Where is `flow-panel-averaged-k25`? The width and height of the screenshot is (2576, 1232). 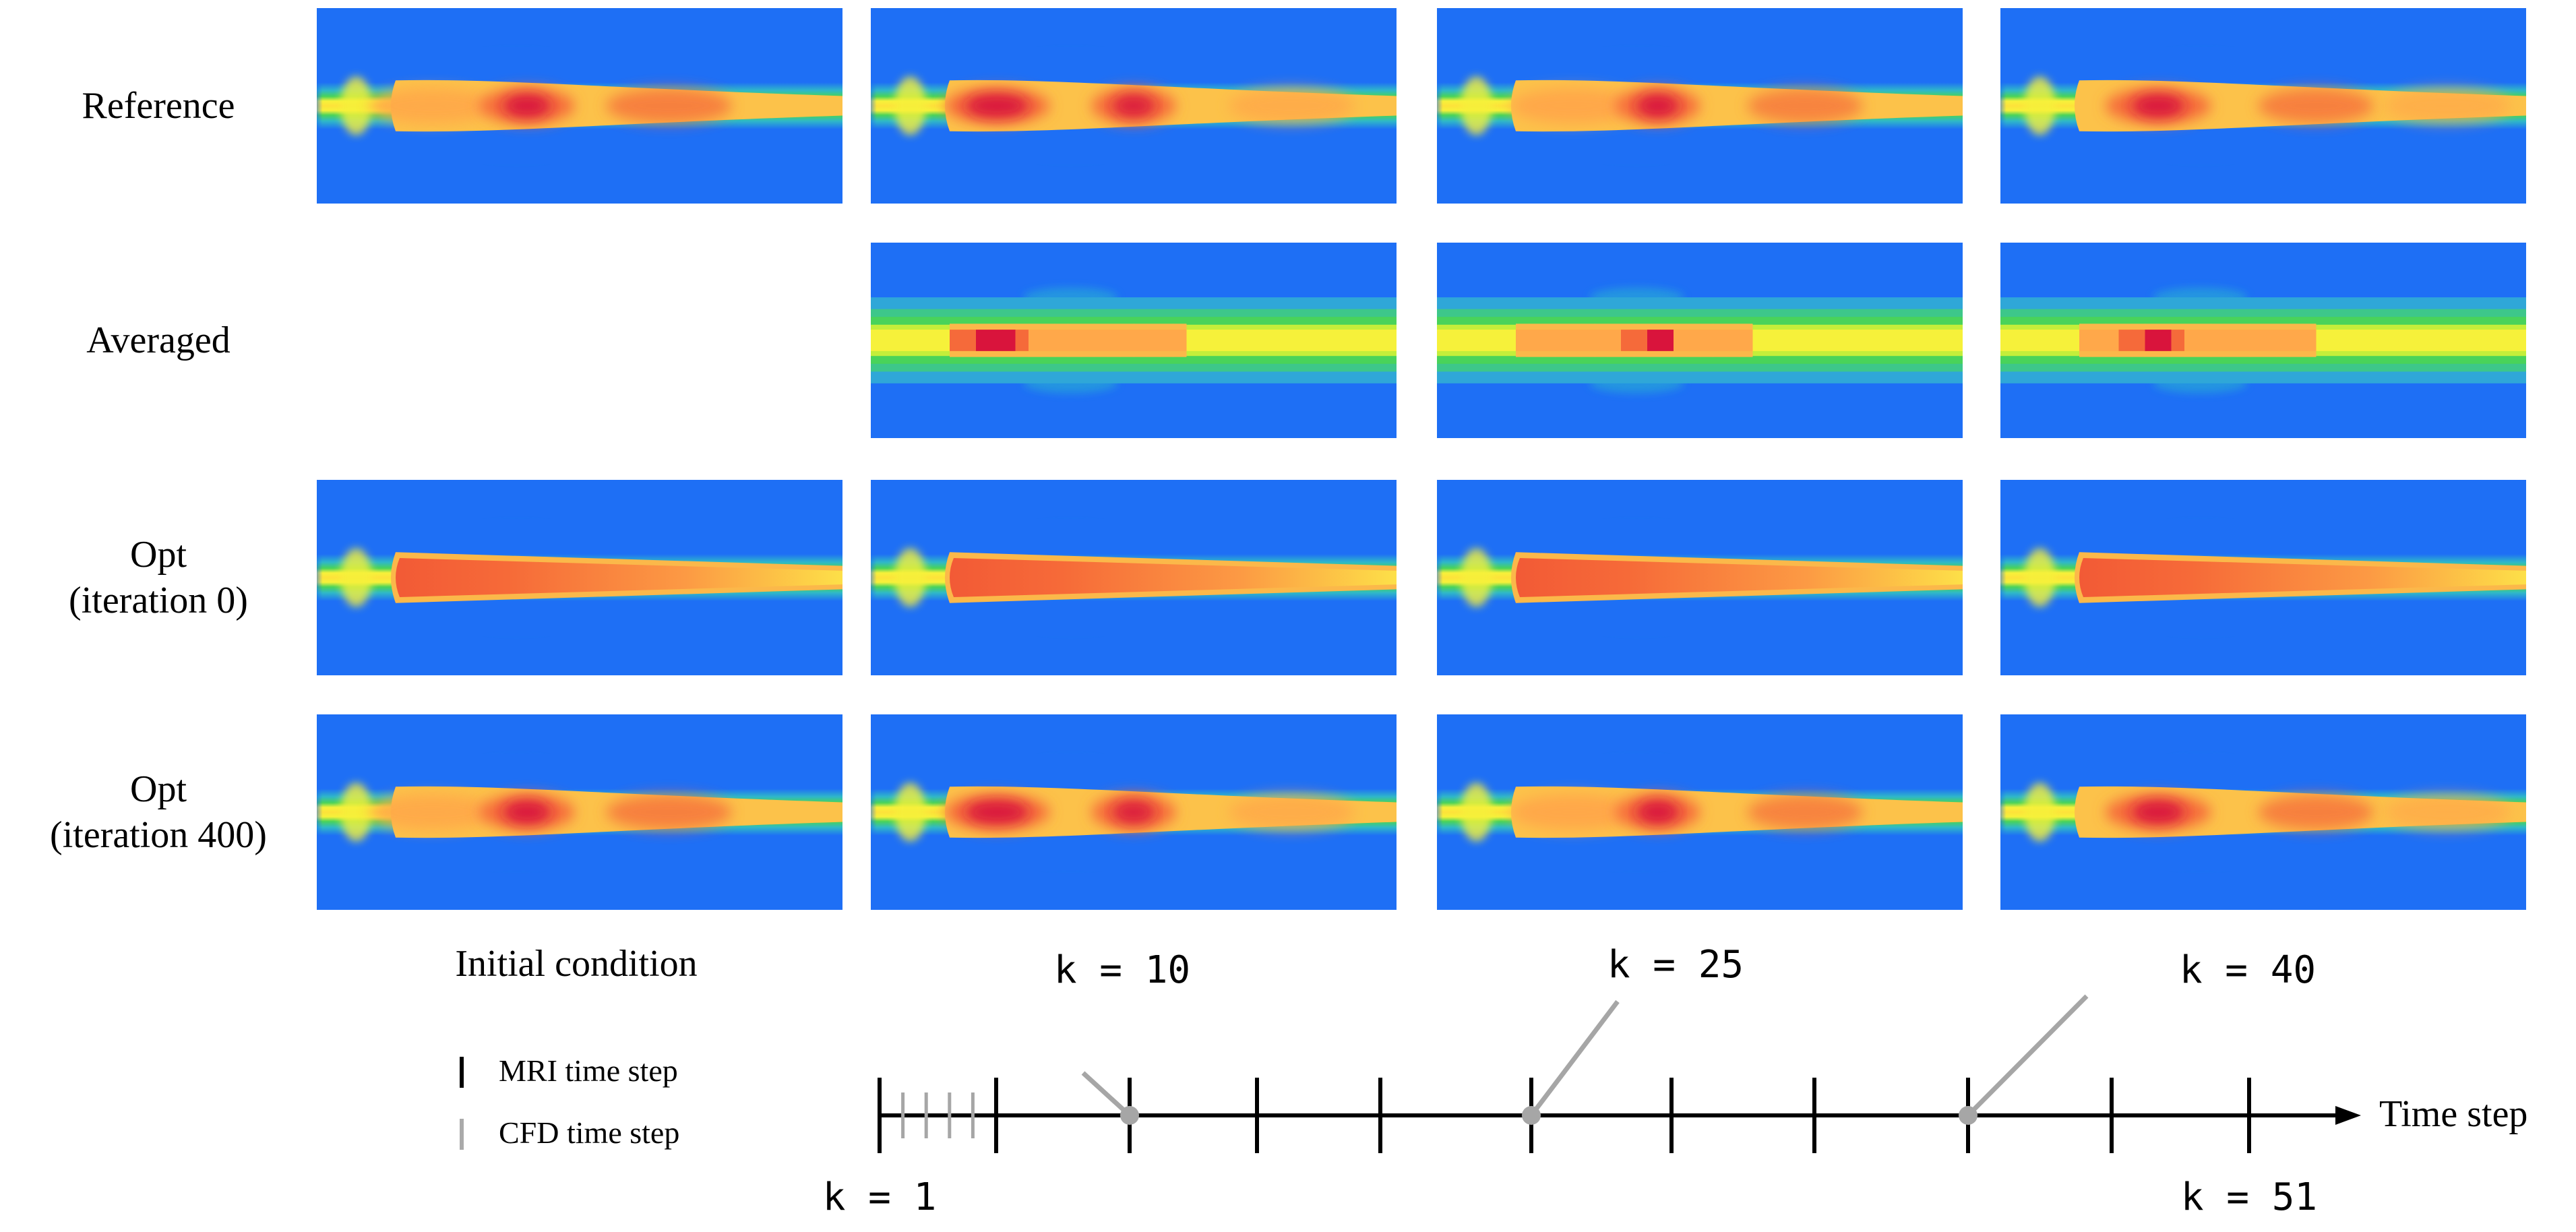 flow-panel-averaged-k25 is located at coordinates (1700, 340).